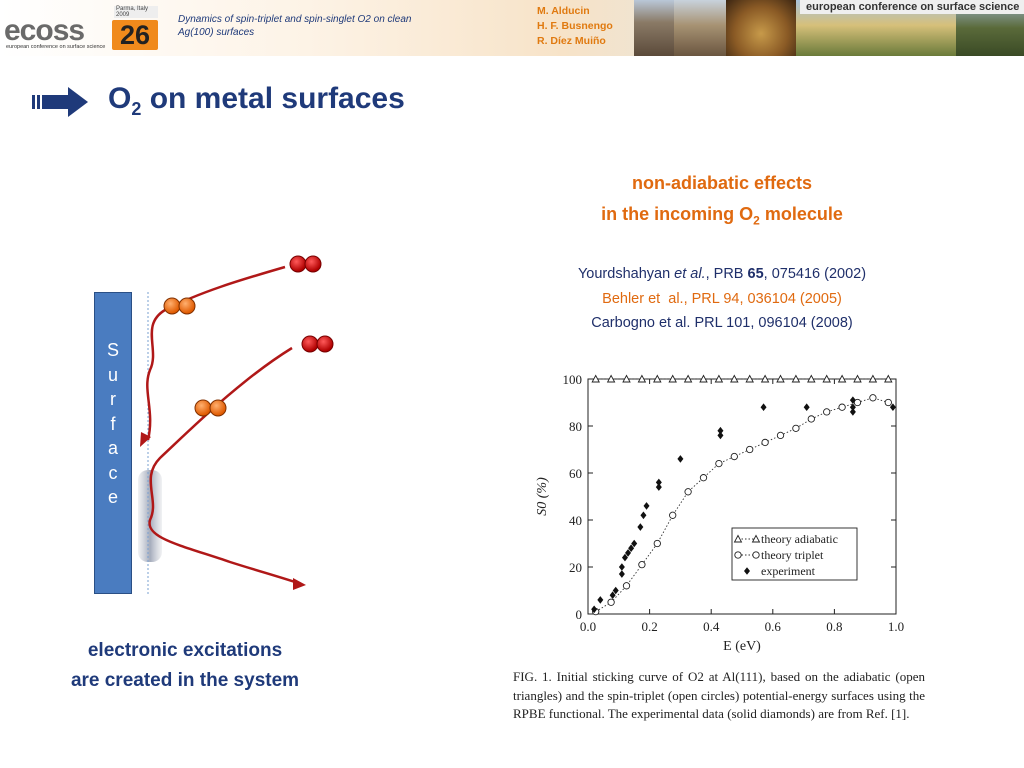 This screenshot has width=1024, height=768. What do you see at coordinates (588, 626) in the screenshot?
I see `x-tick-label: 0.0` at bounding box center [588, 626].